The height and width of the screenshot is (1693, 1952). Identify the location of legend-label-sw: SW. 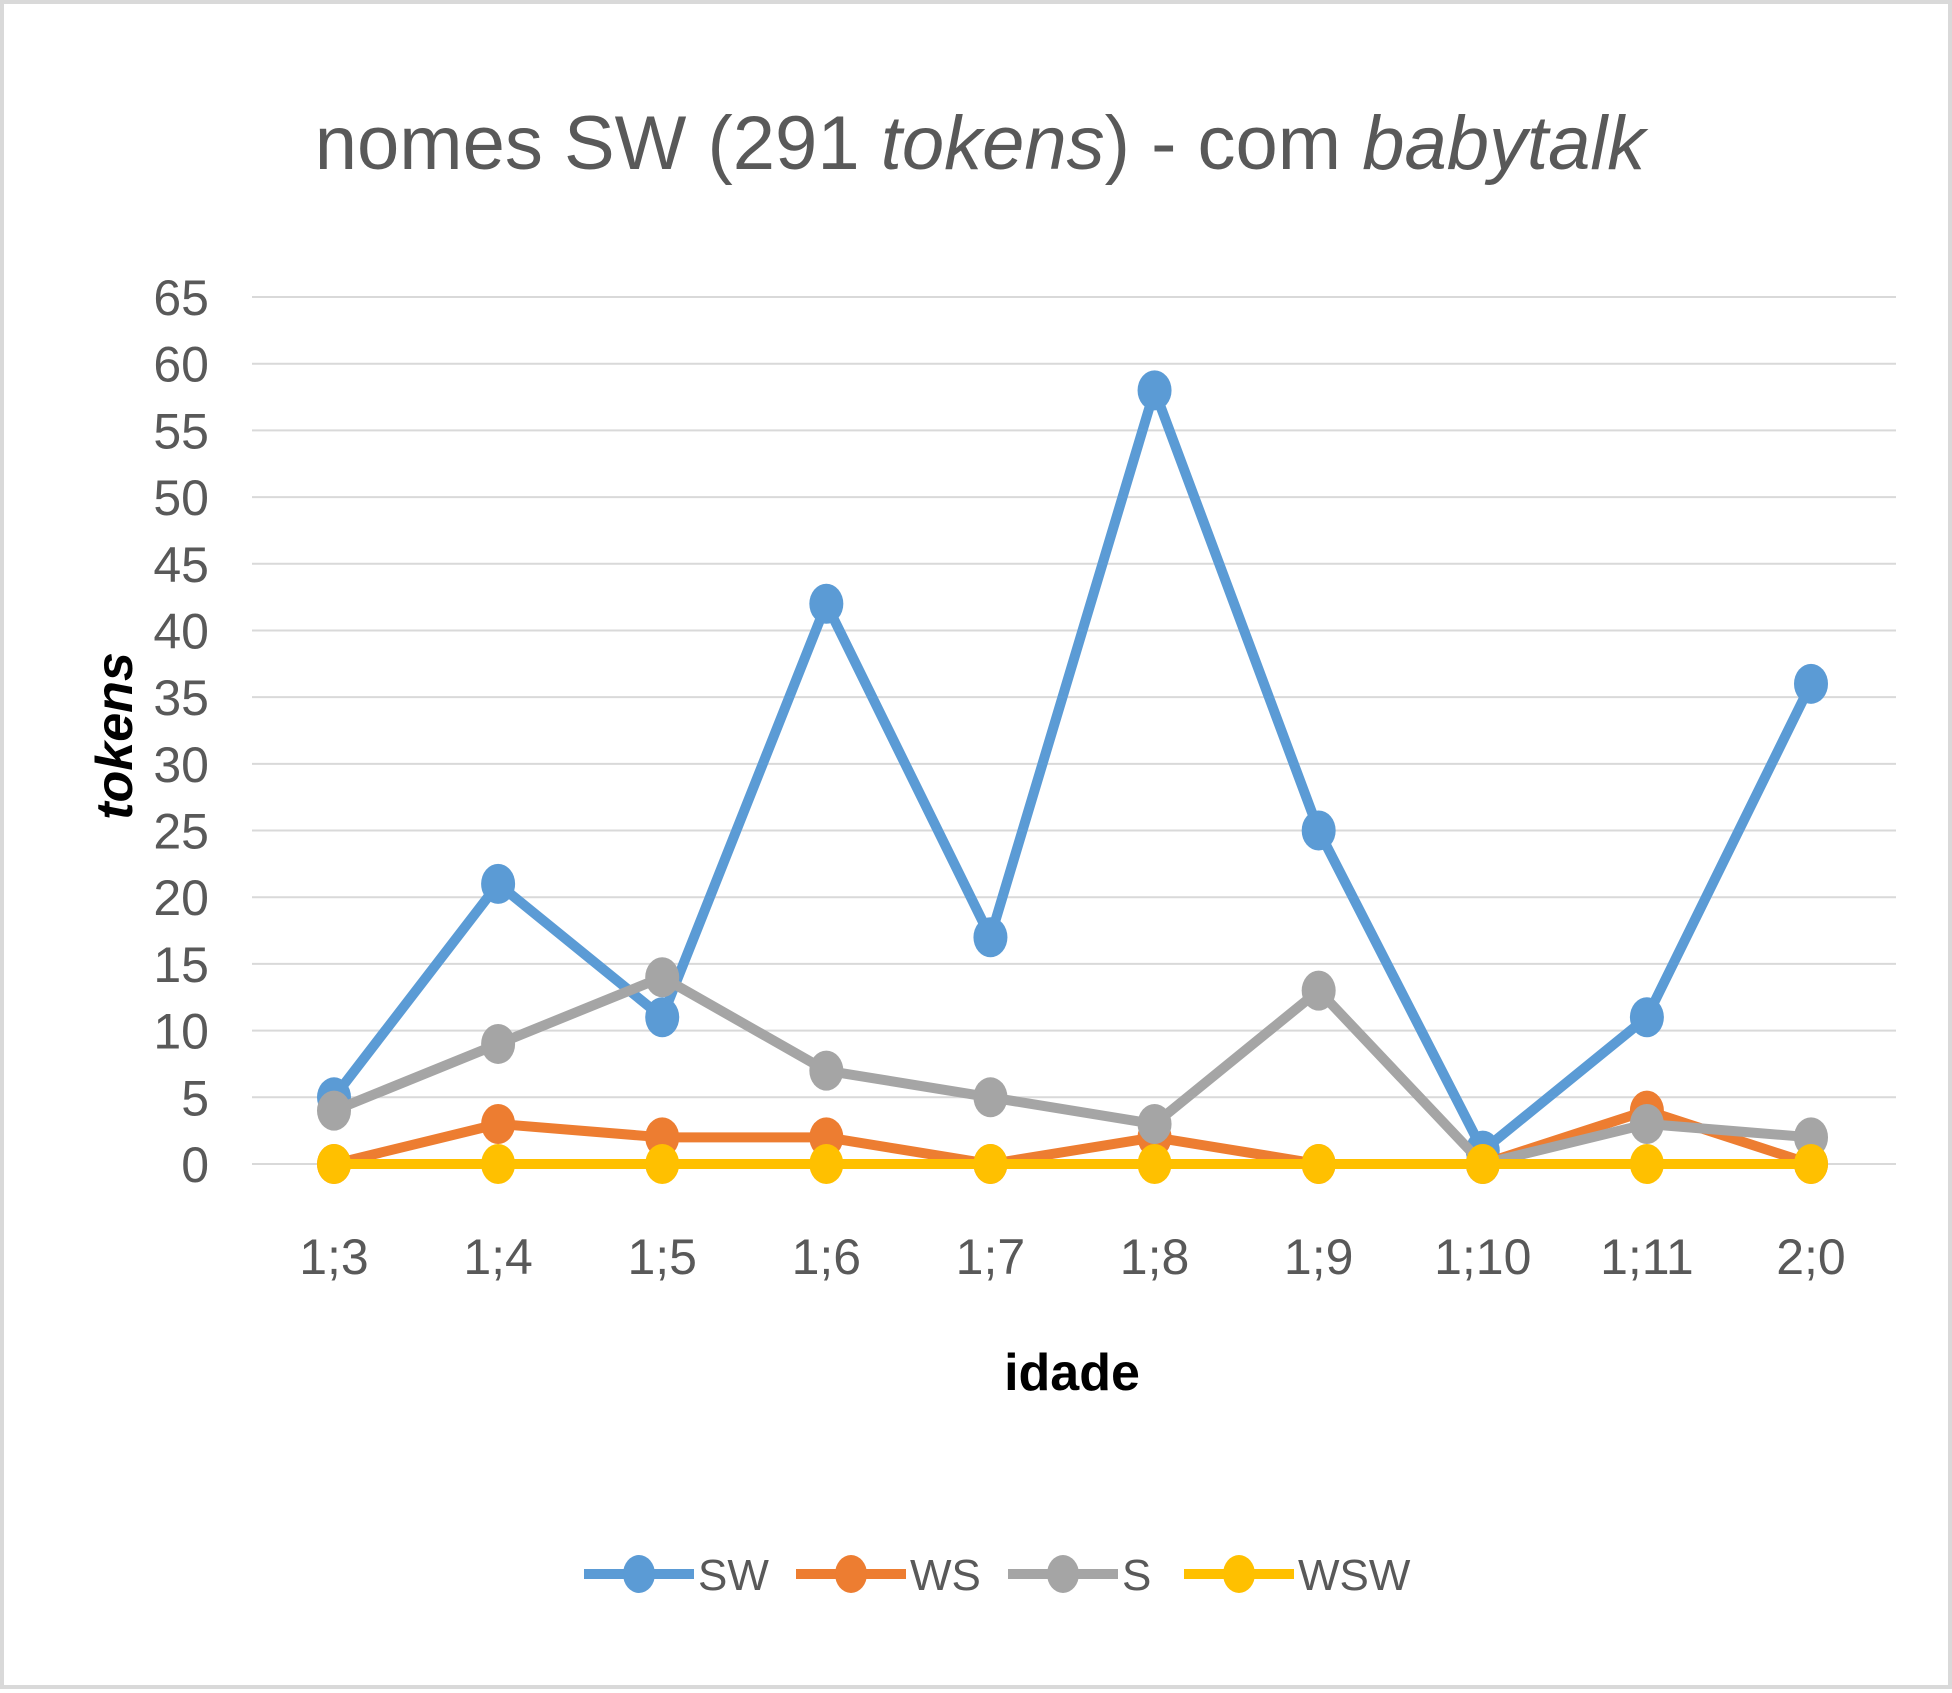
(733, 1575).